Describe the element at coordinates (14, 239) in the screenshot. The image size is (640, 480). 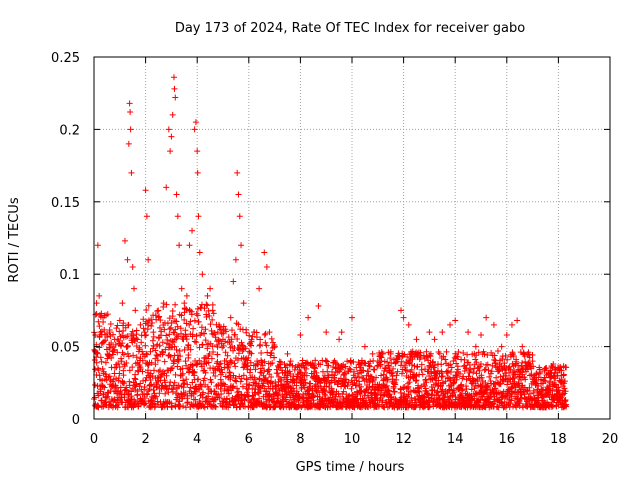
I see `y-axis-label: ROTI / TECUs` at that location.